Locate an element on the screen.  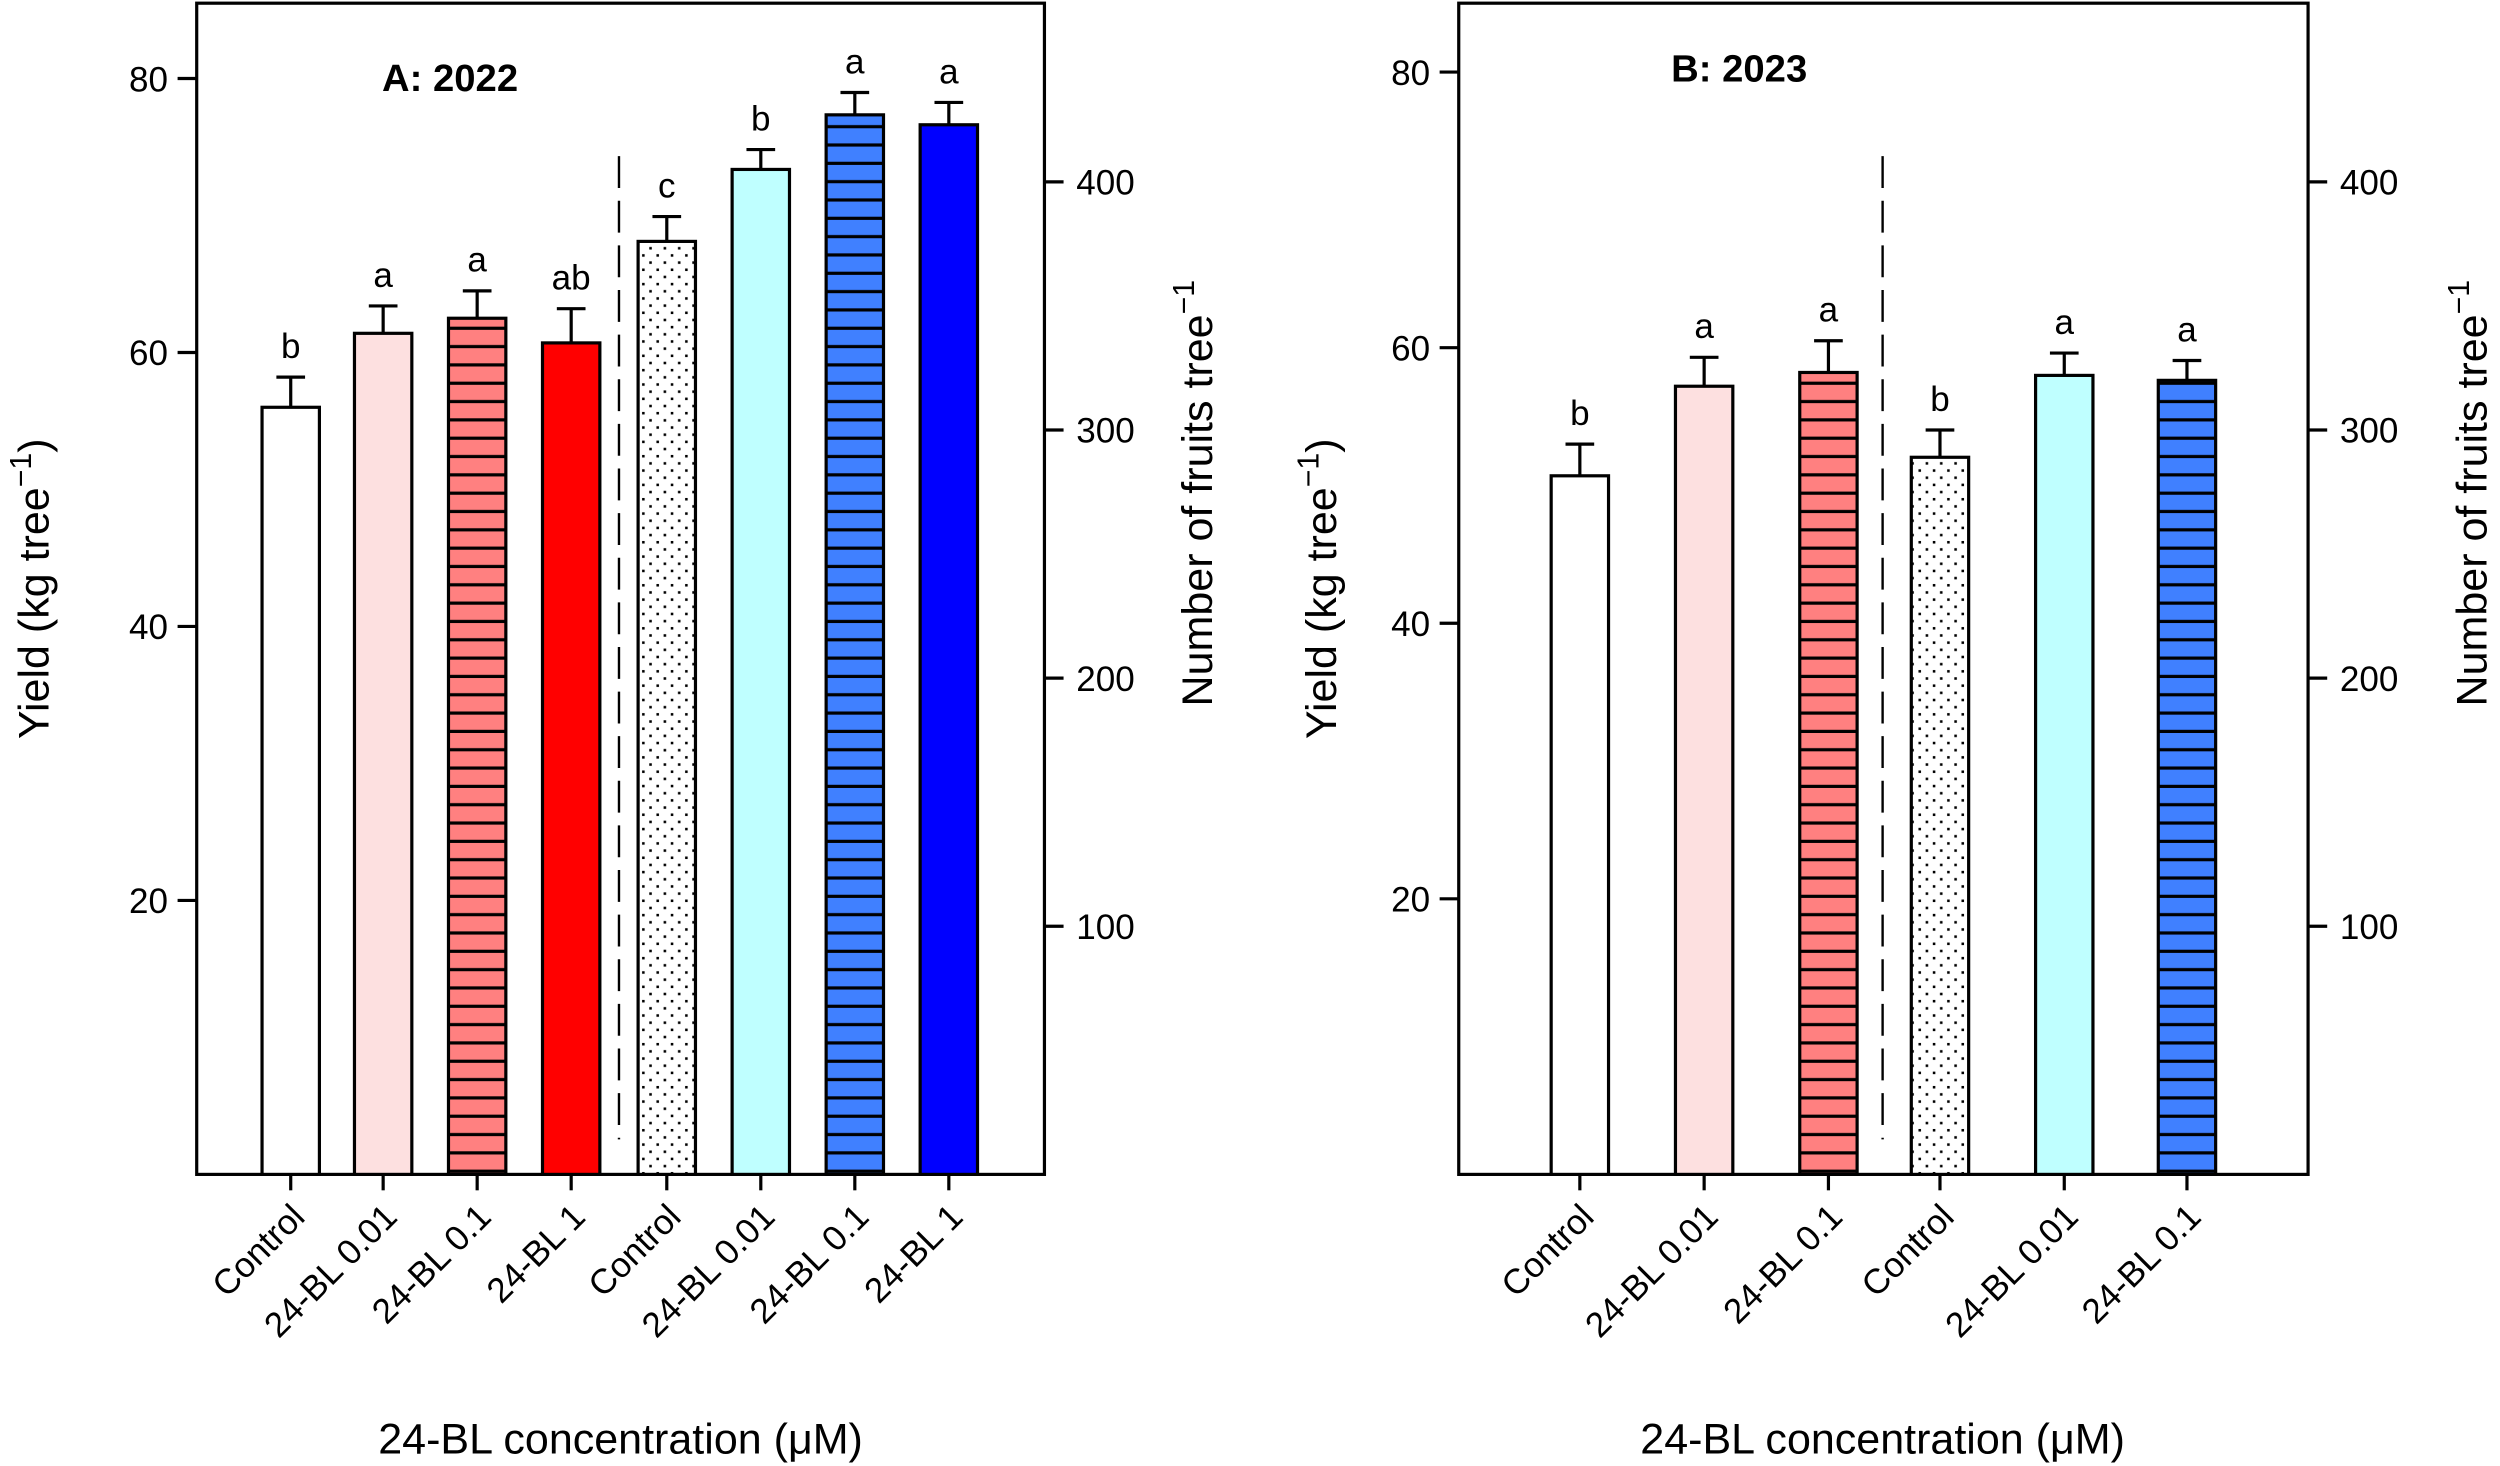
panel-title: A: 2022 is located at coordinates (450, 78).